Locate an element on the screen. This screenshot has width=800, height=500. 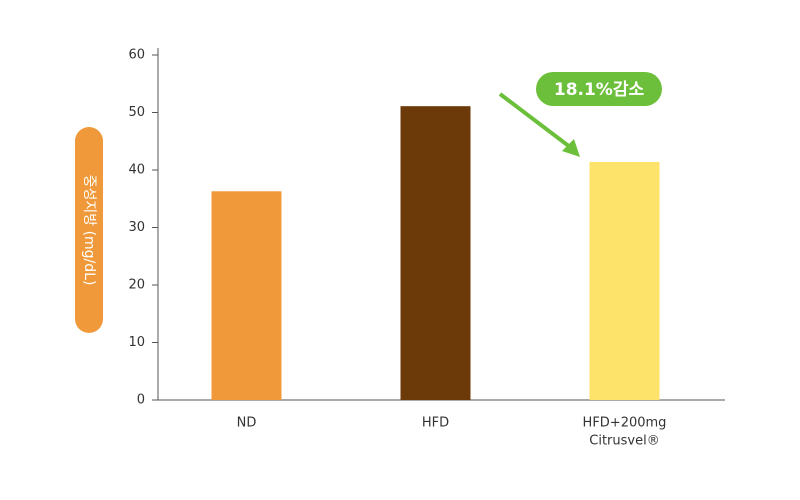
arrow-shaft is located at coordinates (537, 122).